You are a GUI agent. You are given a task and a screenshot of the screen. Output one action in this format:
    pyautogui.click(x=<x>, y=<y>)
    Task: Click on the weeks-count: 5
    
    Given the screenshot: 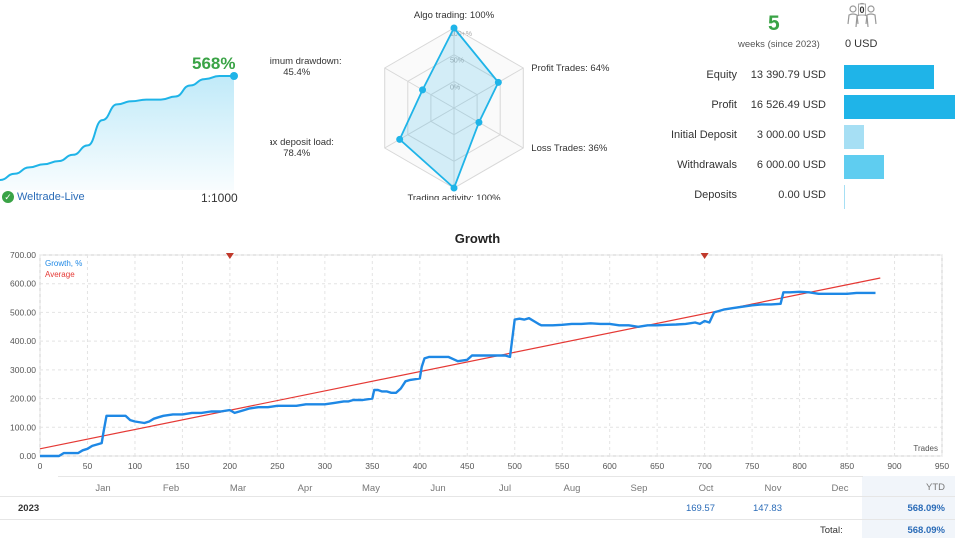 What is the action you would take?
    pyautogui.click(x=774, y=23)
    